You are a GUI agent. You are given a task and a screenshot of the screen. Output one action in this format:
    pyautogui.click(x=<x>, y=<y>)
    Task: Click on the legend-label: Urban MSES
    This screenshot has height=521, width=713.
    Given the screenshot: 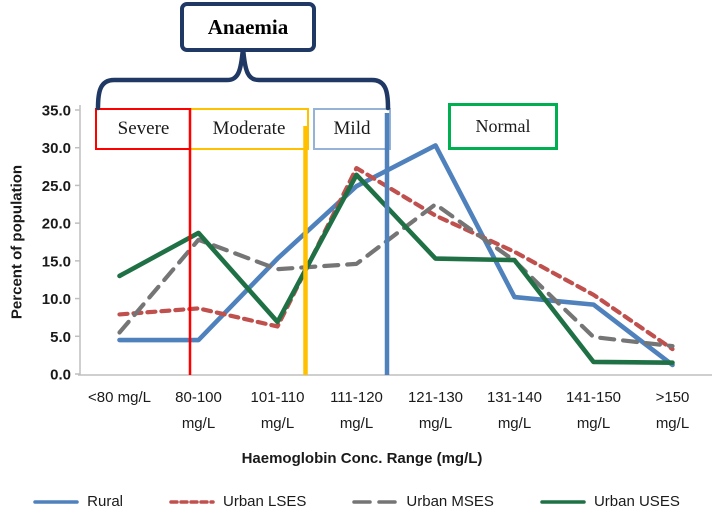 What is the action you would take?
    pyautogui.click(x=450, y=501)
    